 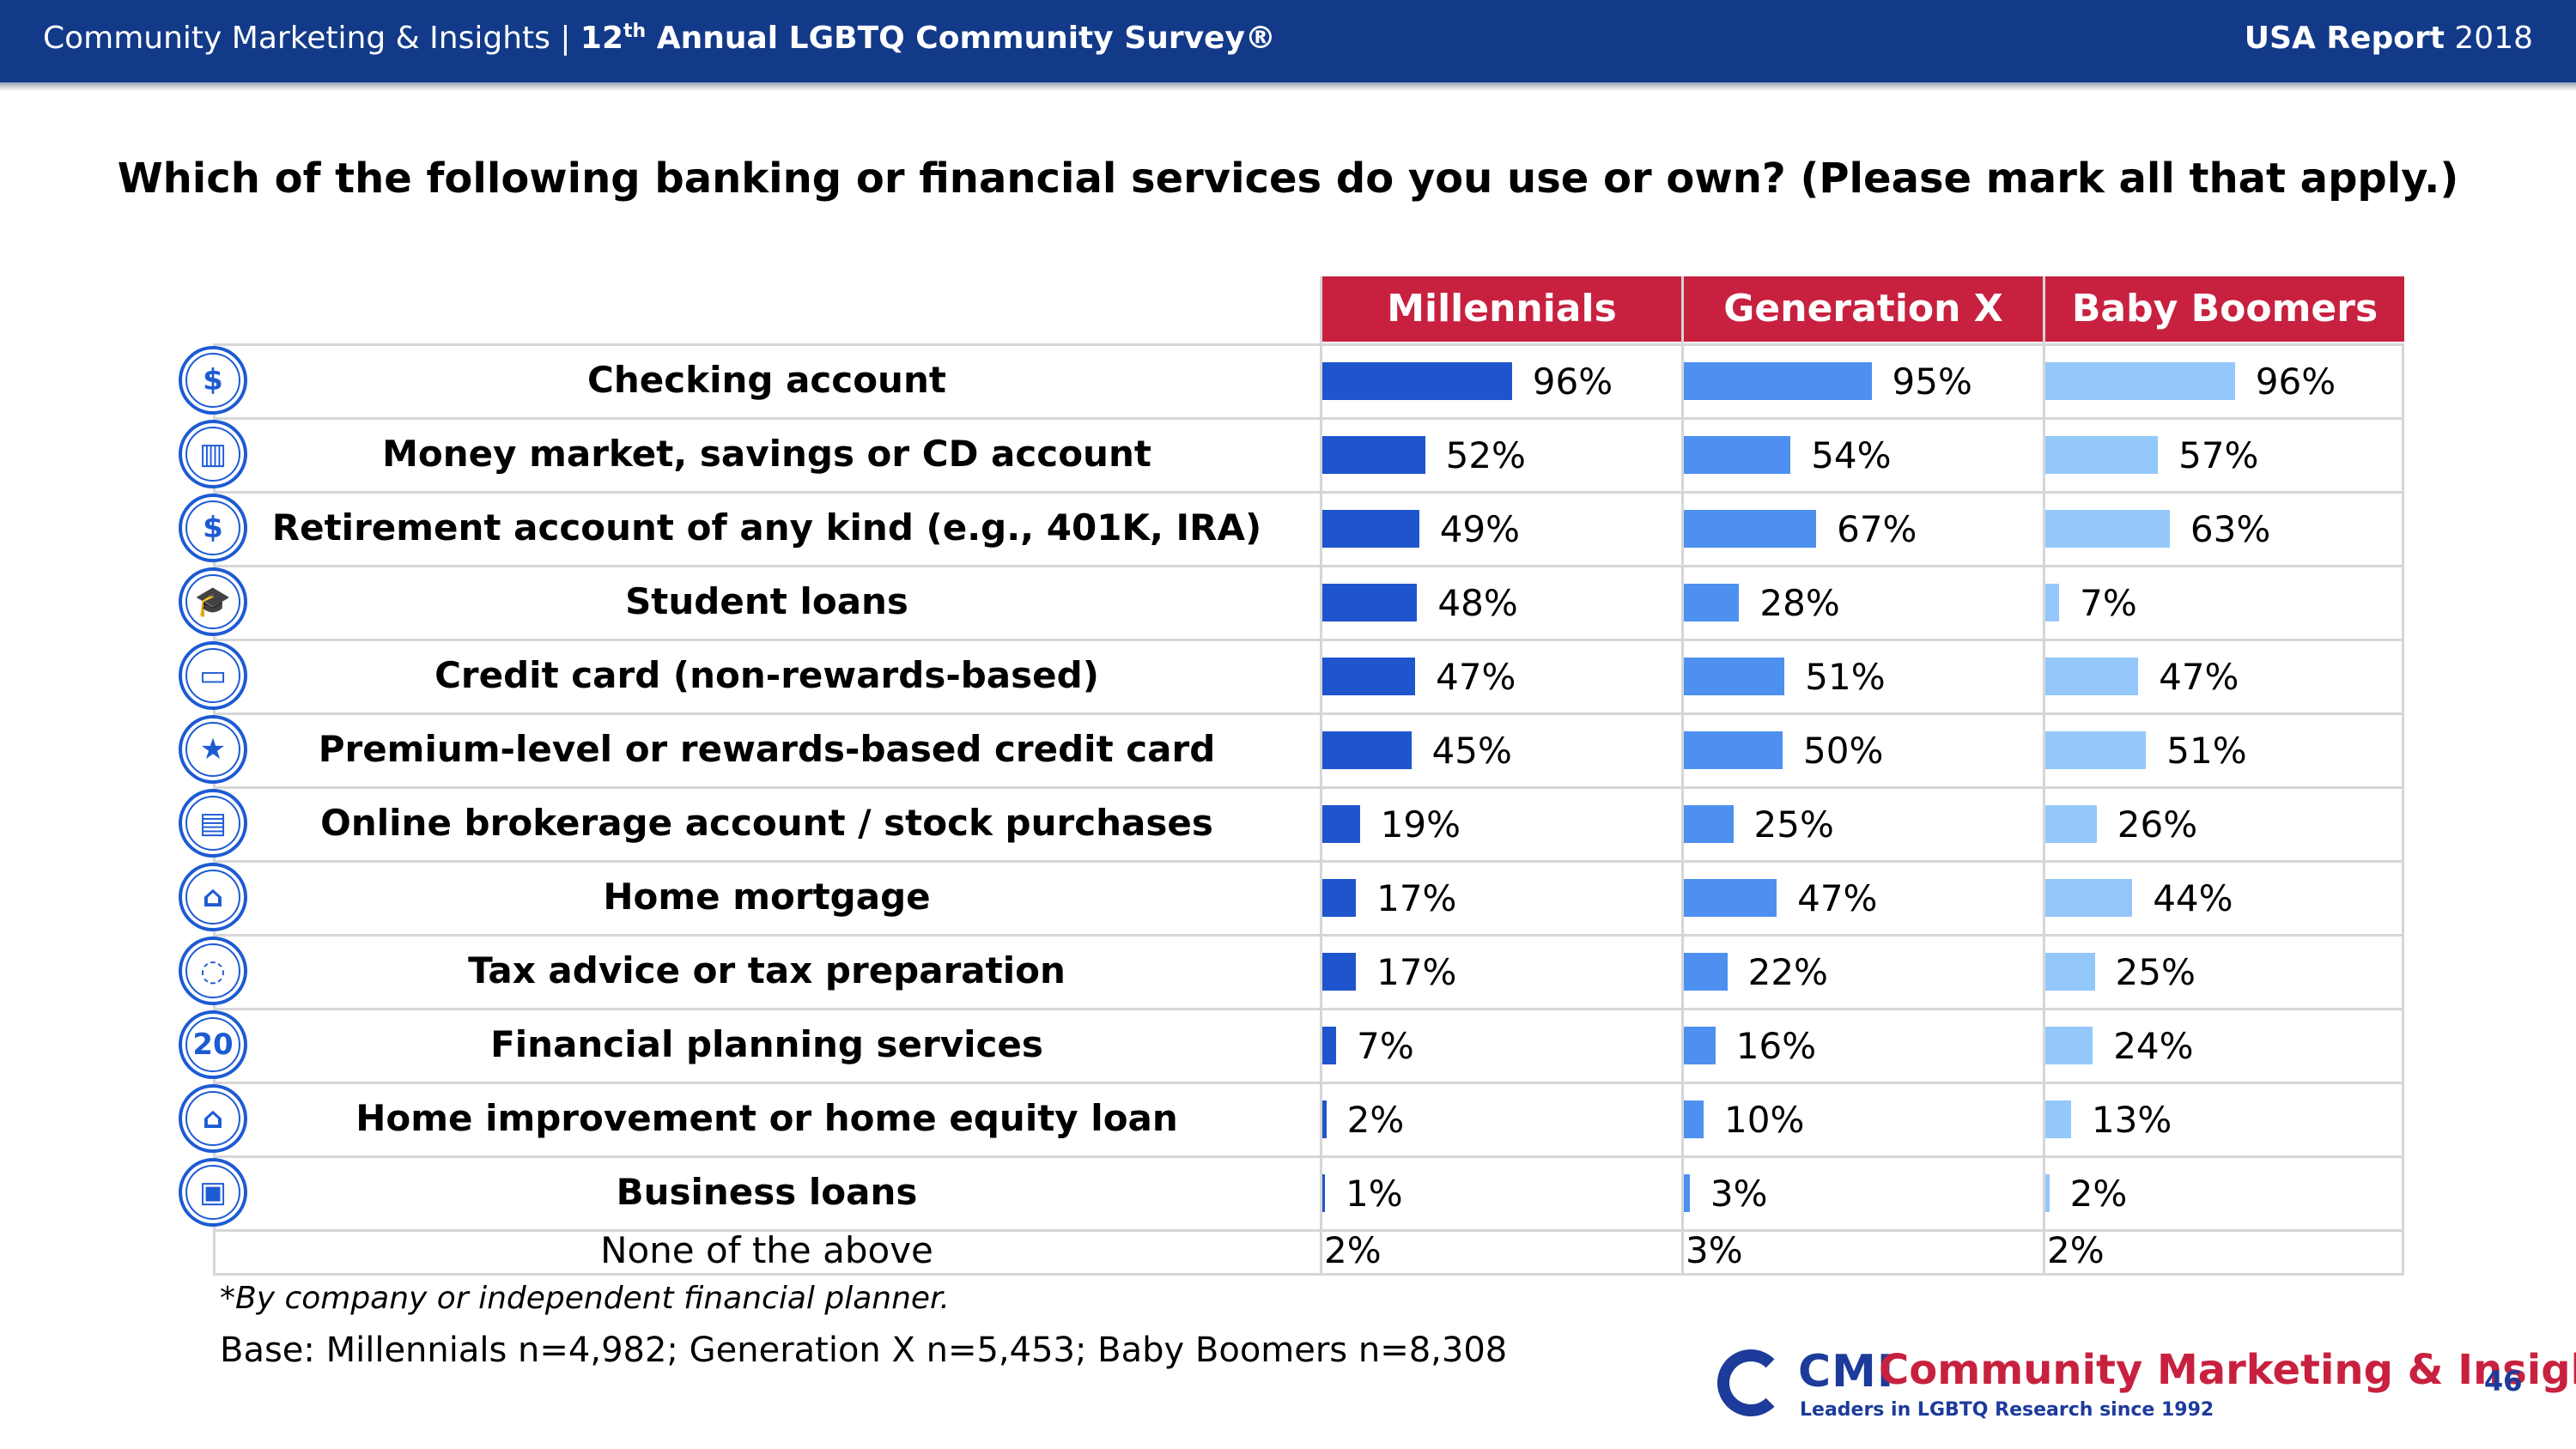 What do you see at coordinates (1845, 677) in the screenshot?
I see `value-label: 51%` at bounding box center [1845, 677].